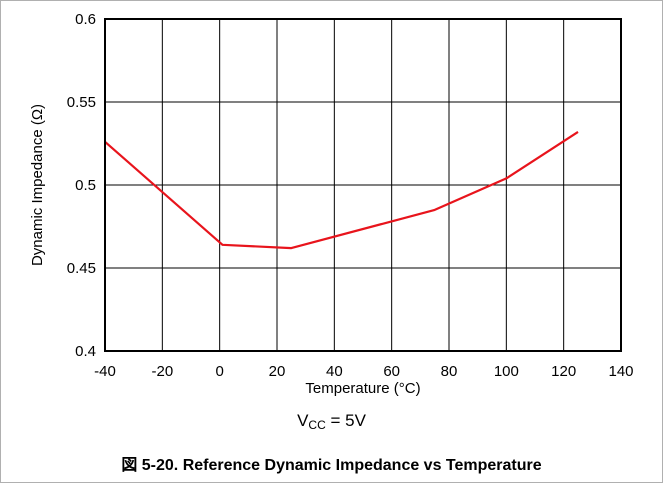  Describe the element at coordinates (317, 425) in the screenshot. I see `condition-subscript: CC` at that location.